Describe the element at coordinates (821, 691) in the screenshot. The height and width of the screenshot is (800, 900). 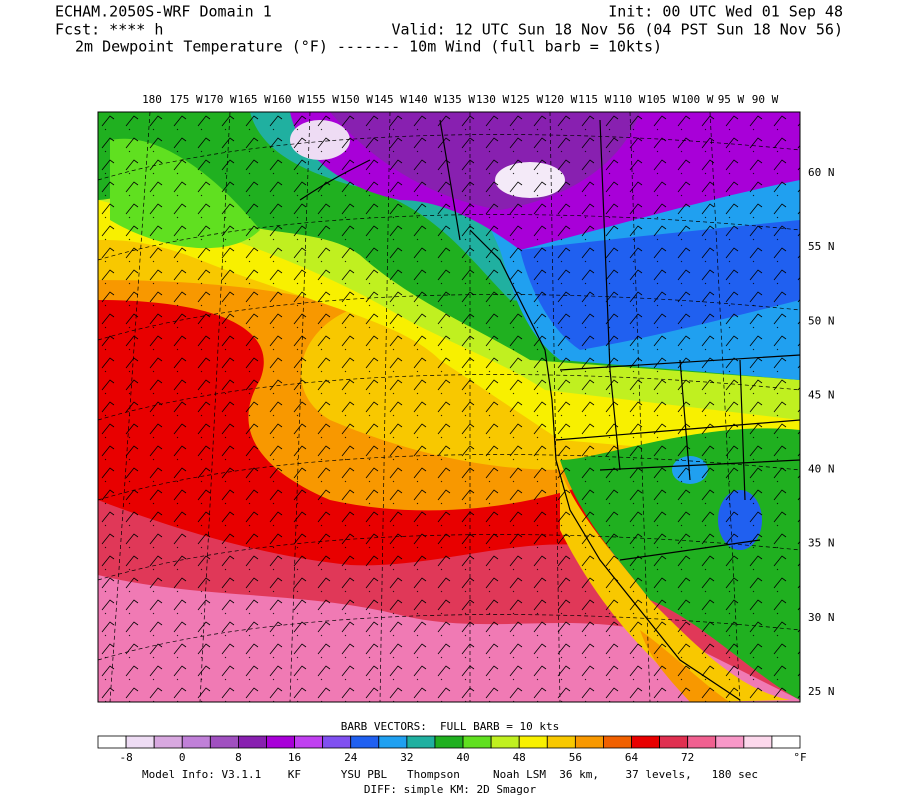
I see `latitude-label: 25 N` at that location.